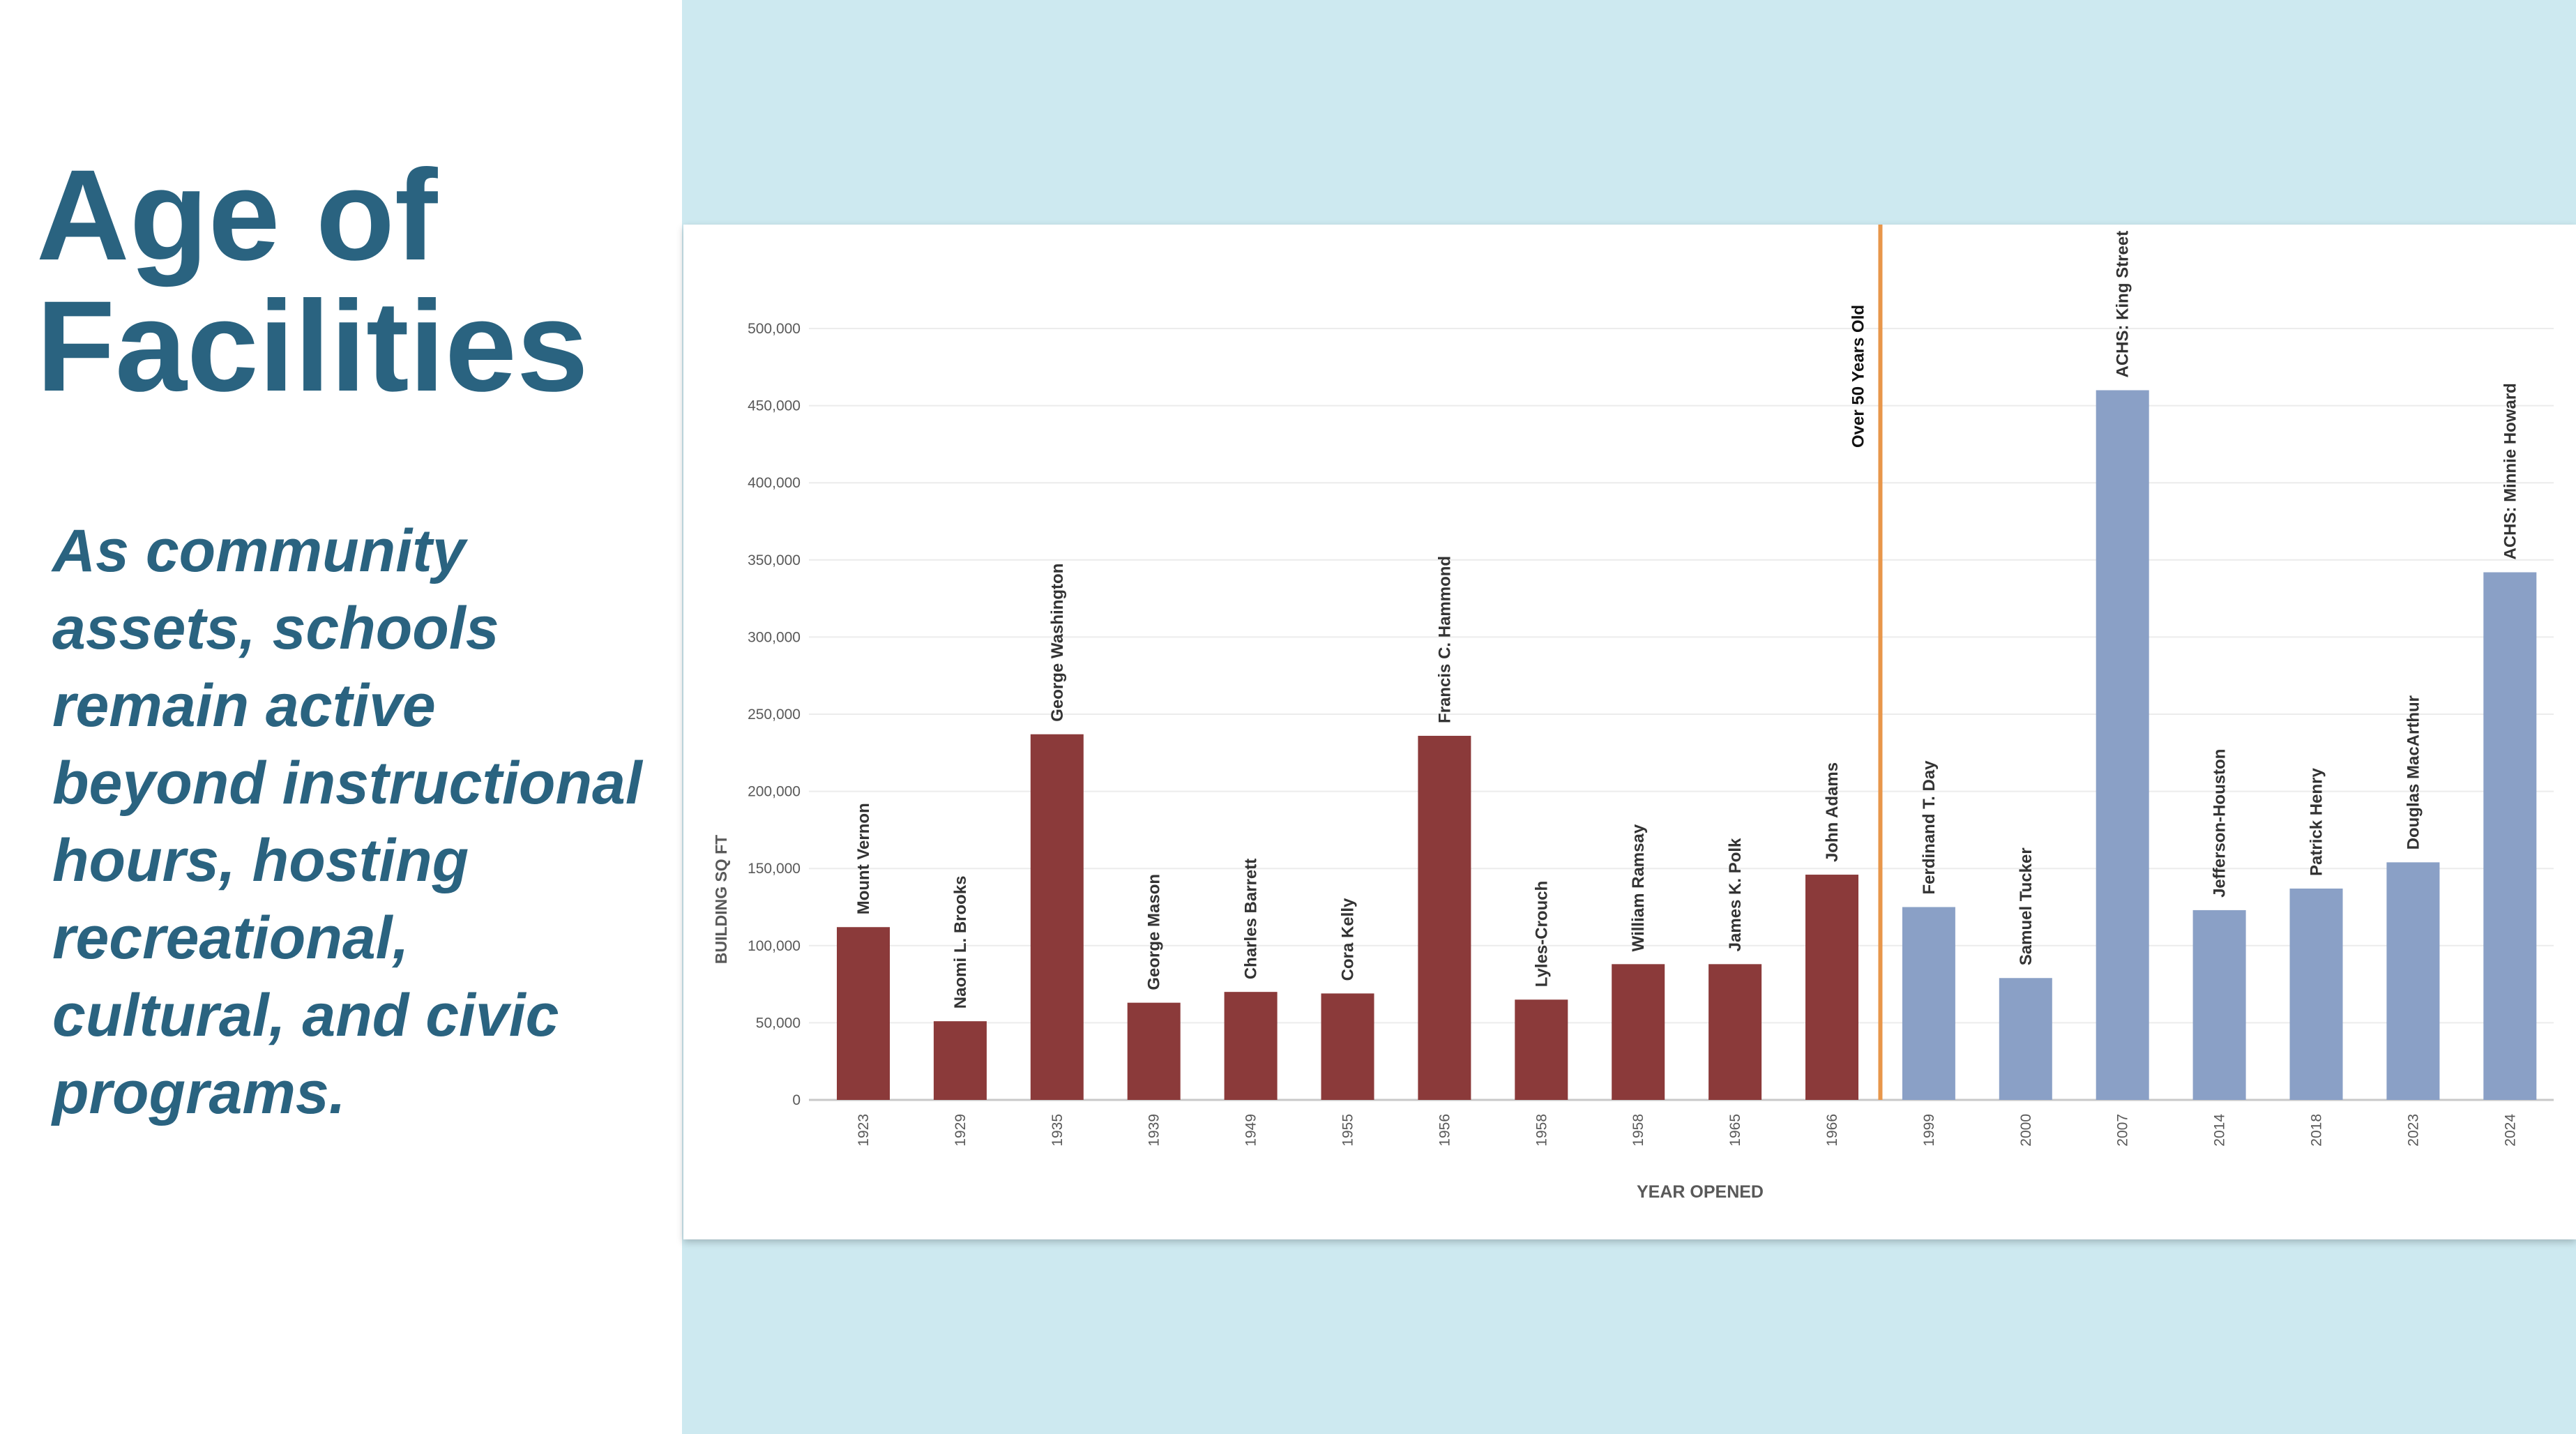  Describe the element at coordinates (1832, 1130) in the screenshot. I see `x-tick-label: 1966` at that location.